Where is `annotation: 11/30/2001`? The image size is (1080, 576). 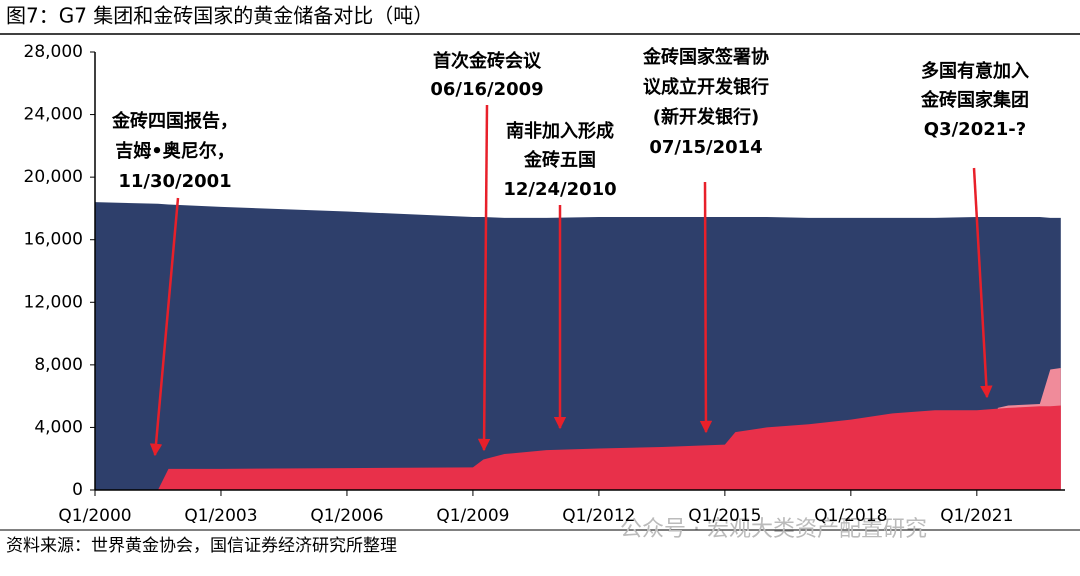 annotation: 11/30/2001 is located at coordinates (174, 181).